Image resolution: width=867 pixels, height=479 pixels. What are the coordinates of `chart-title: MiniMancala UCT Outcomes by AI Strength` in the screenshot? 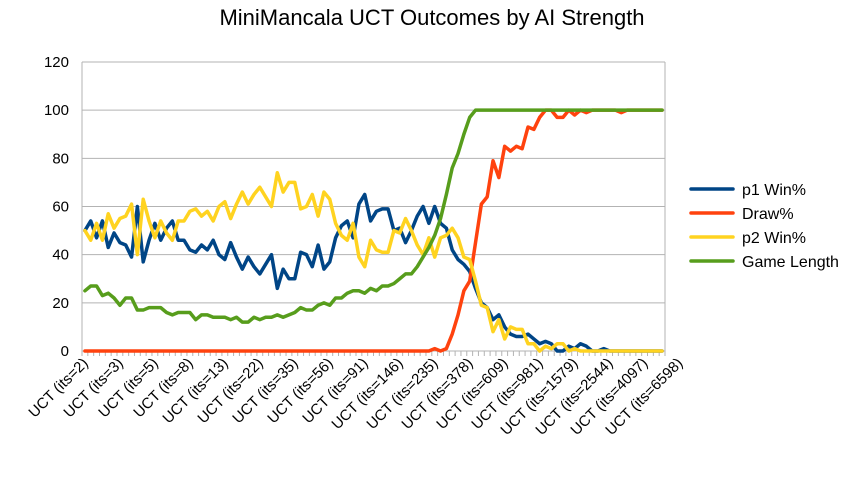 It's located at (431, 17).